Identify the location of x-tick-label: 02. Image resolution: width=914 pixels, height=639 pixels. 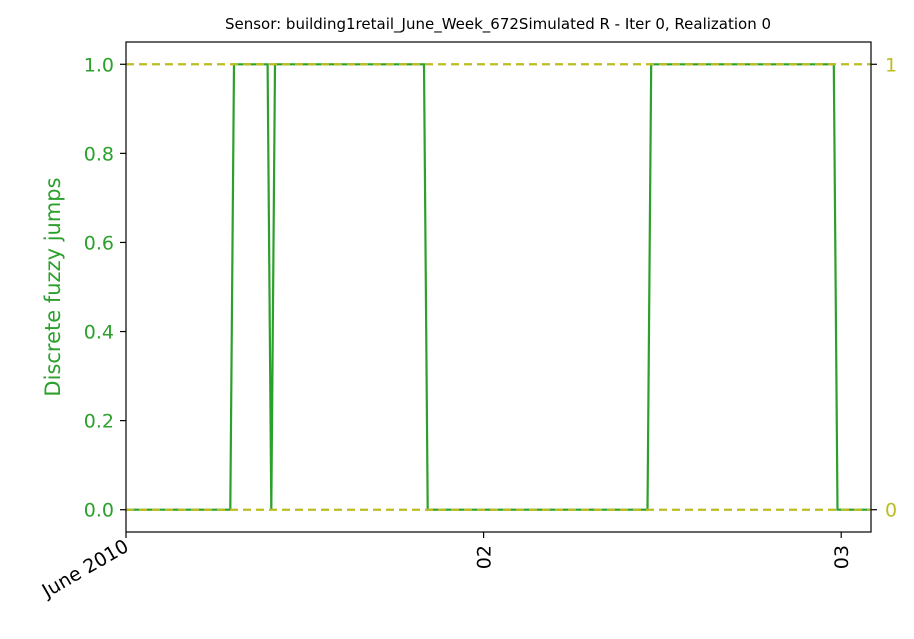
(485, 557).